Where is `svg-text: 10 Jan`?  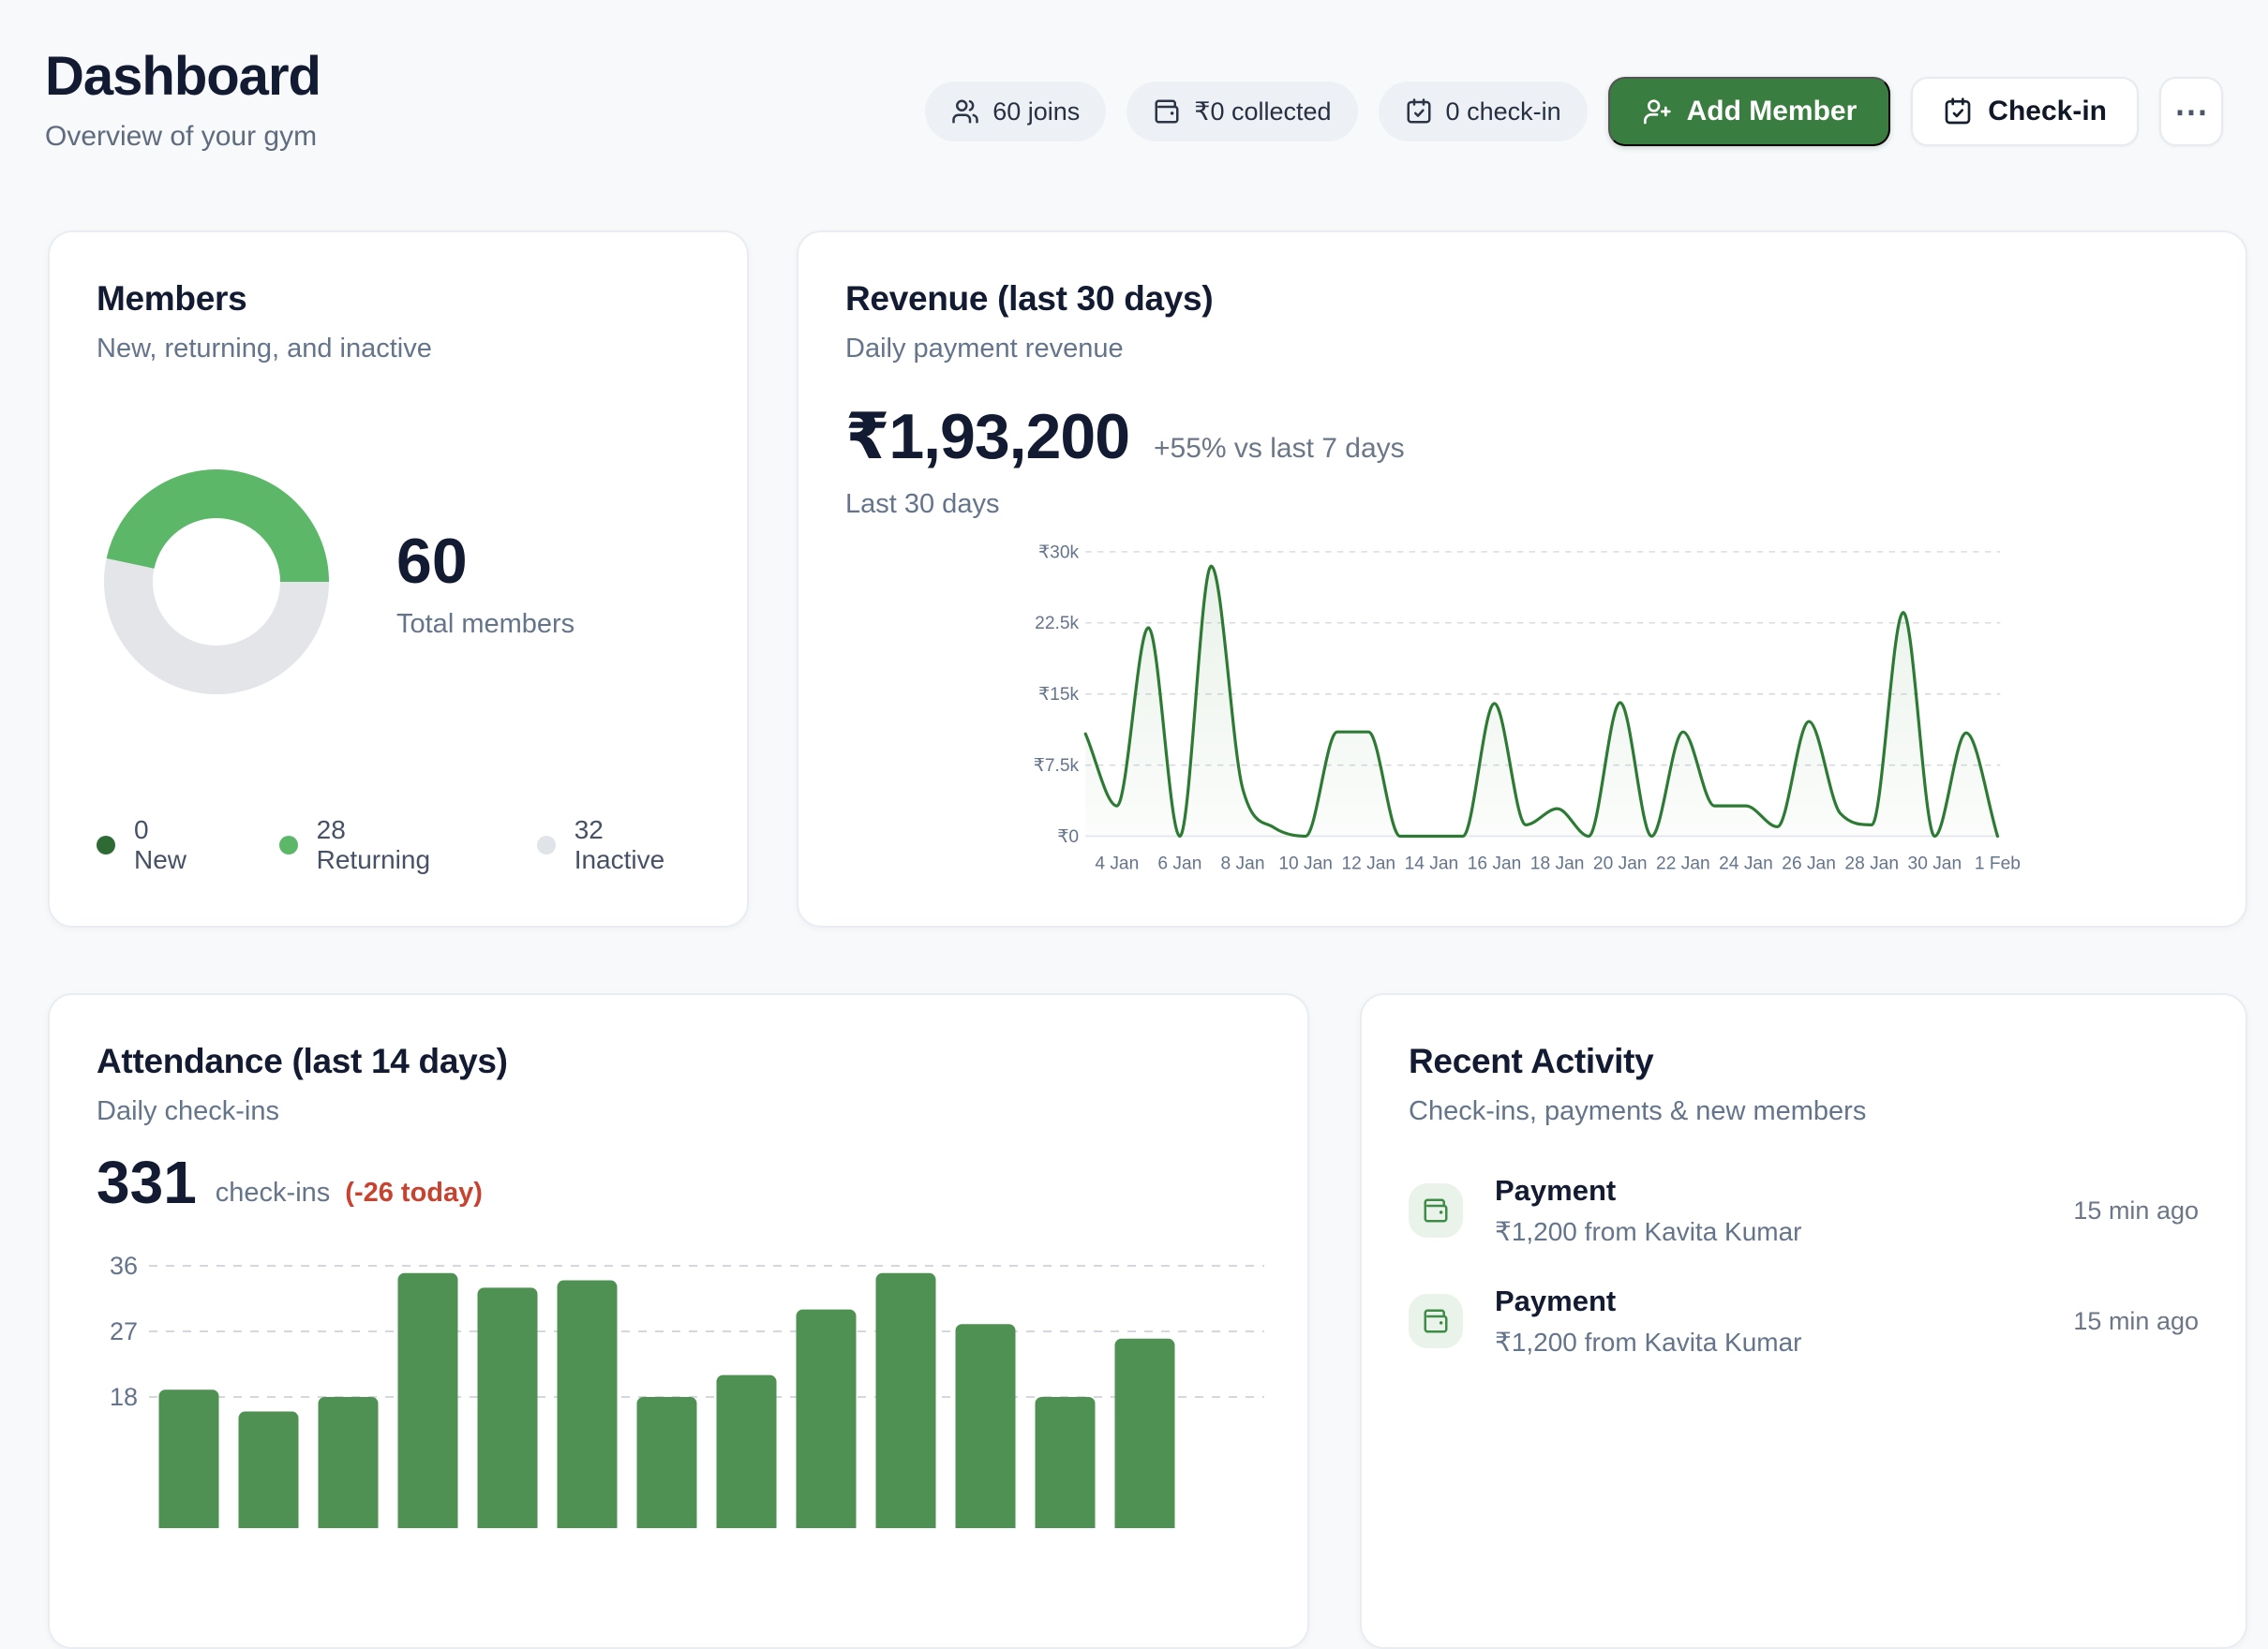 svg-text: 10 Jan is located at coordinates (1306, 863).